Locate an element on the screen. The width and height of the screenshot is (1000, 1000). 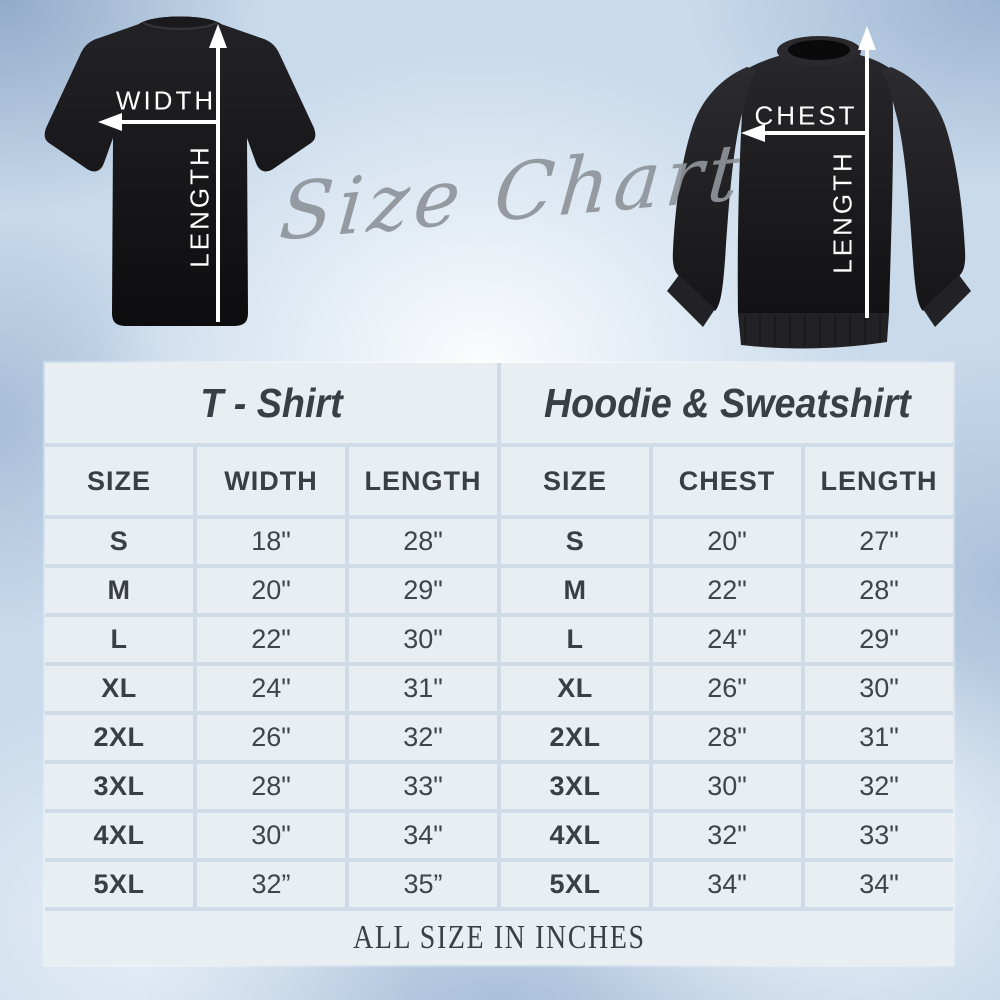
value-cell-tshirt-row6: 28" is located at coordinates (271, 786).